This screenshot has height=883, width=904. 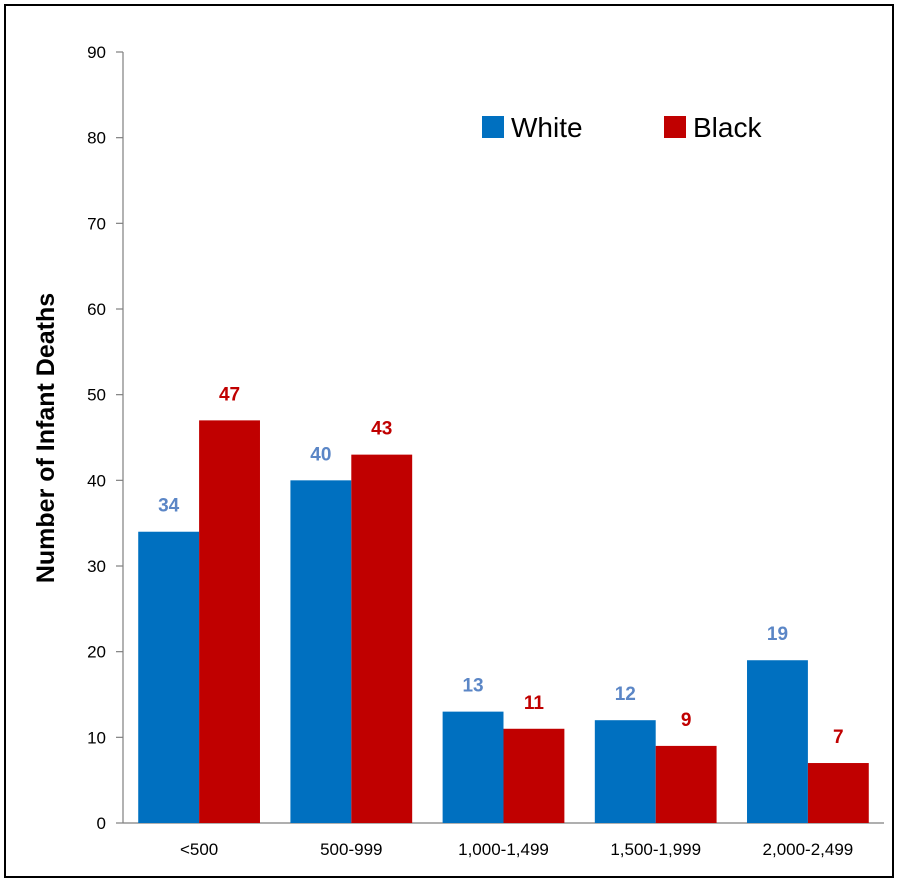 I want to click on x-tick-label: 1,500-1,999, so click(x=655, y=849).